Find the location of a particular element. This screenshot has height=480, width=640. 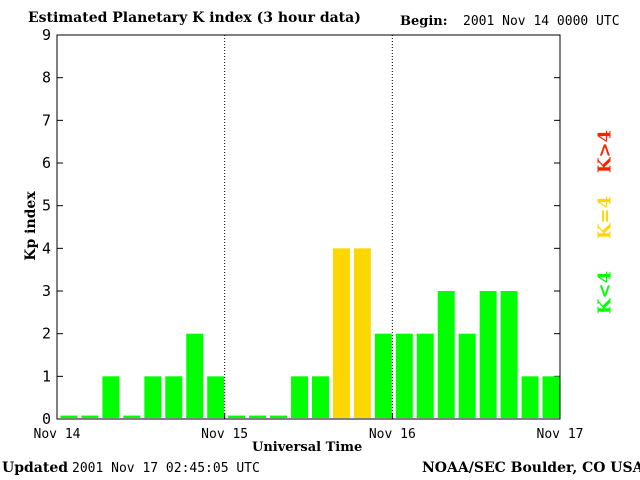

begin-value: 2001 Nov 14 0000 UTC is located at coordinates (541, 21).